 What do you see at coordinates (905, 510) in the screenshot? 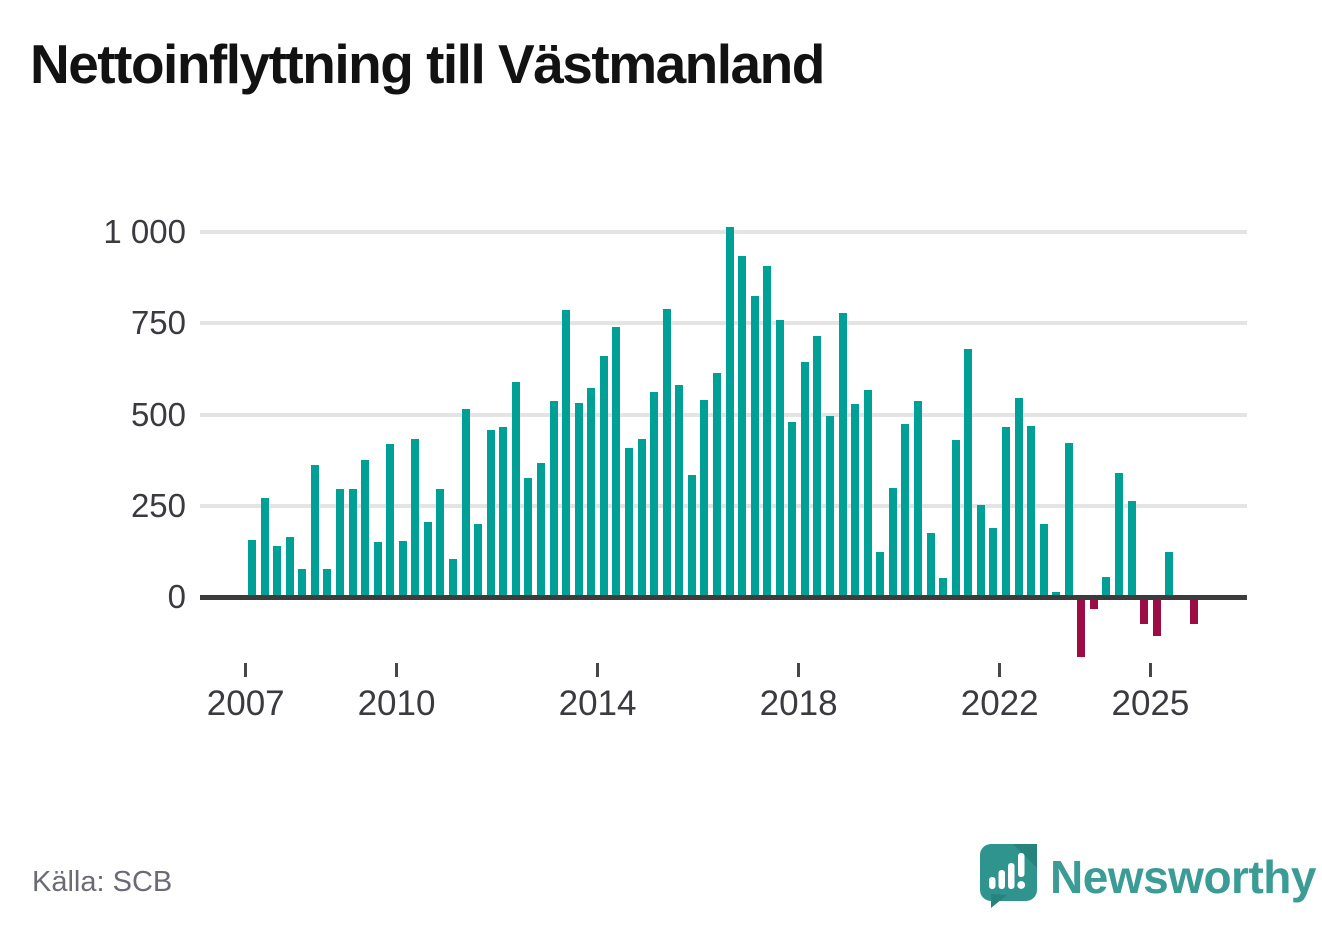
I see `bar-2020-q1` at bounding box center [905, 510].